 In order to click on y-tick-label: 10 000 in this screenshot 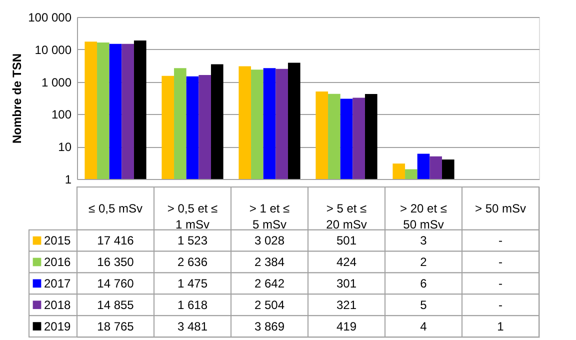, I will do `click(53, 49)`.